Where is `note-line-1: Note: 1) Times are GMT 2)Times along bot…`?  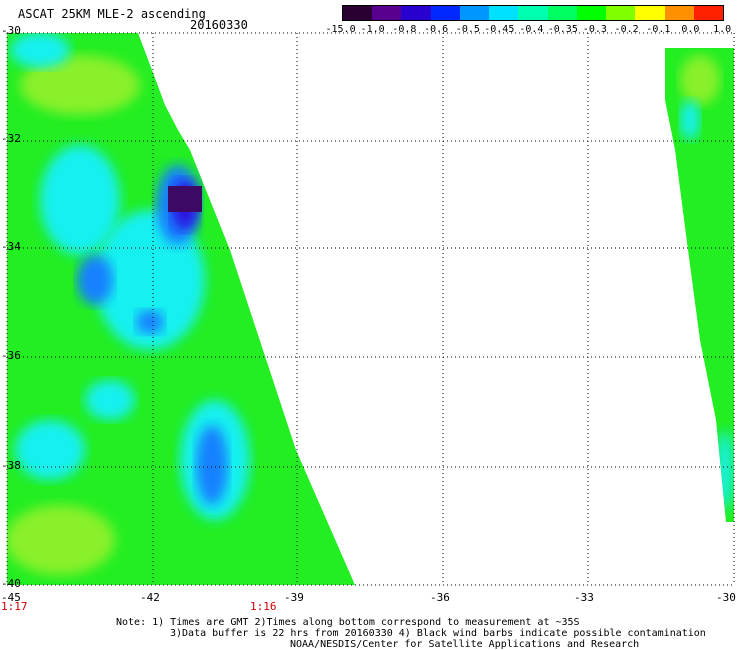 note-line-1: Note: 1) Times are GMT 2)Times along bot… is located at coordinates (348, 622).